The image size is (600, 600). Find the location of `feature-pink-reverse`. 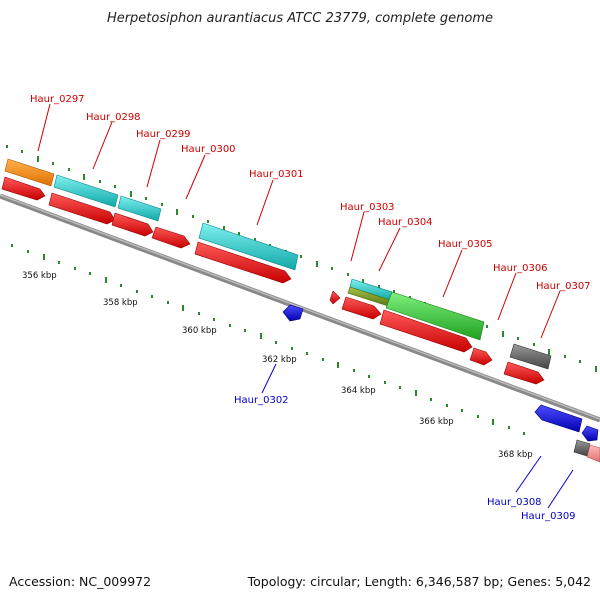

feature-pink-reverse is located at coordinates (593, 453).